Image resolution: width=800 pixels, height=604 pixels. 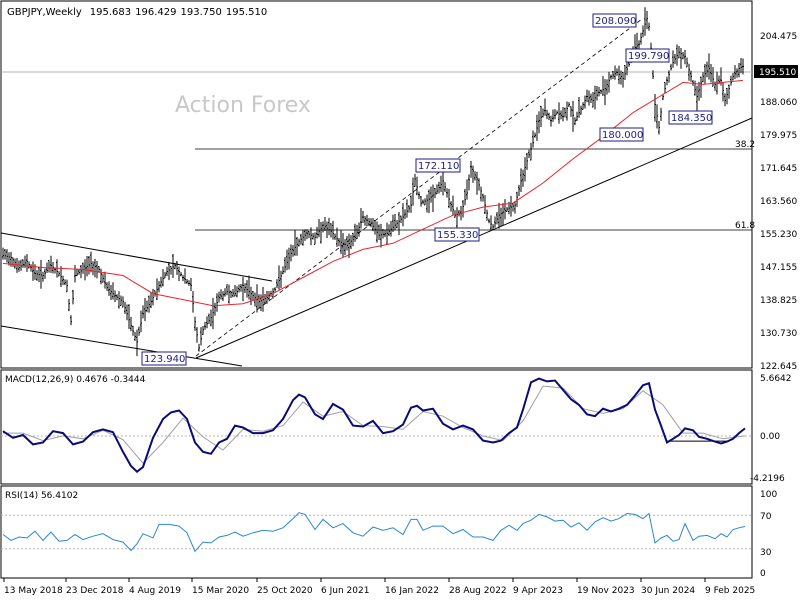 I want to click on annotation-172-text: 172.110, so click(x=438, y=166).